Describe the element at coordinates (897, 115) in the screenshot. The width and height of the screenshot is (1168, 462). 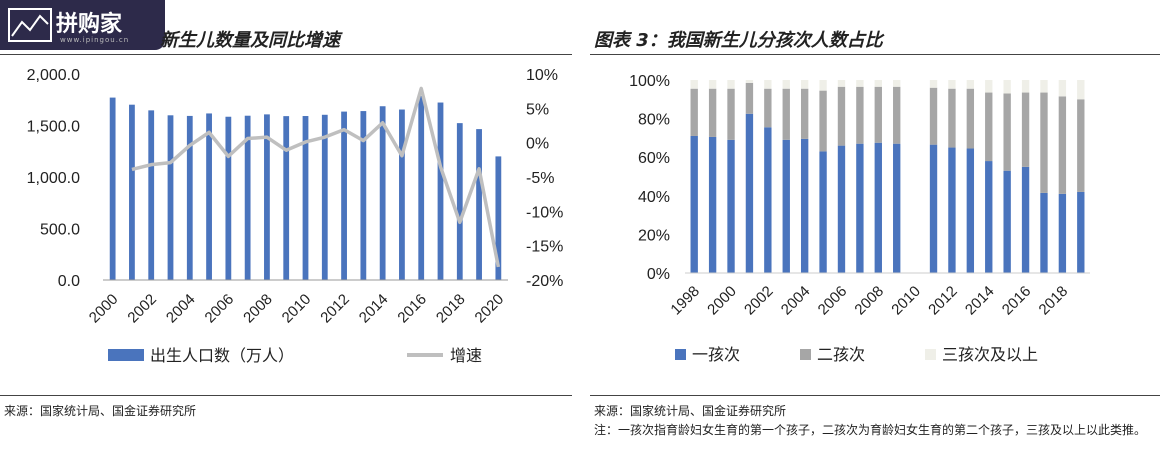
I see `stack-seg-2-2009` at that location.